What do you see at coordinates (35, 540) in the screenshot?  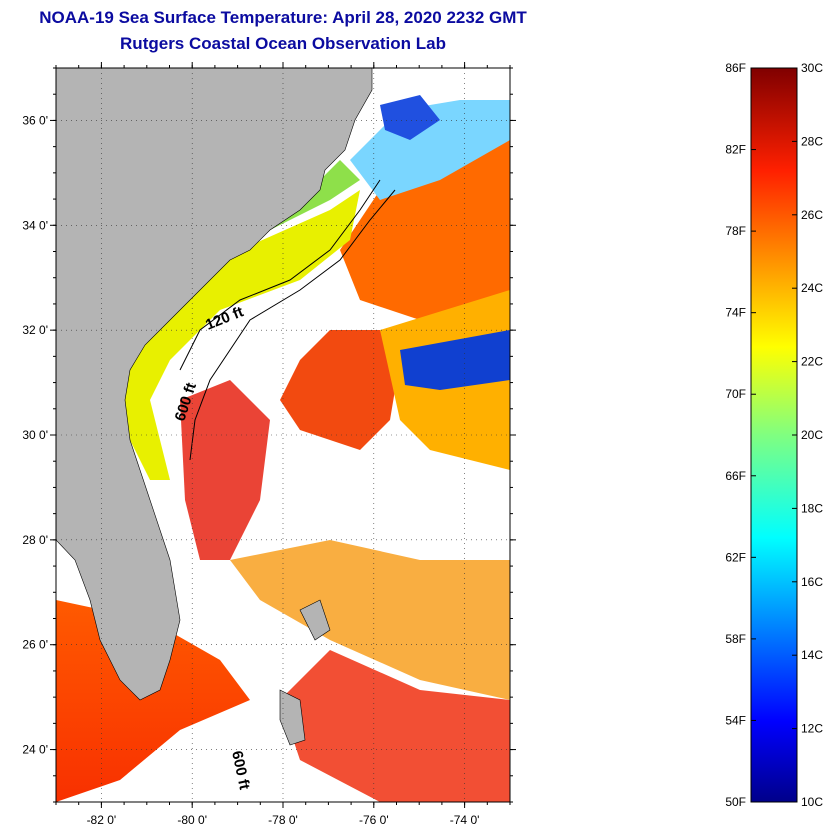 I see `lat-tick-label: 28 0'` at bounding box center [35, 540].